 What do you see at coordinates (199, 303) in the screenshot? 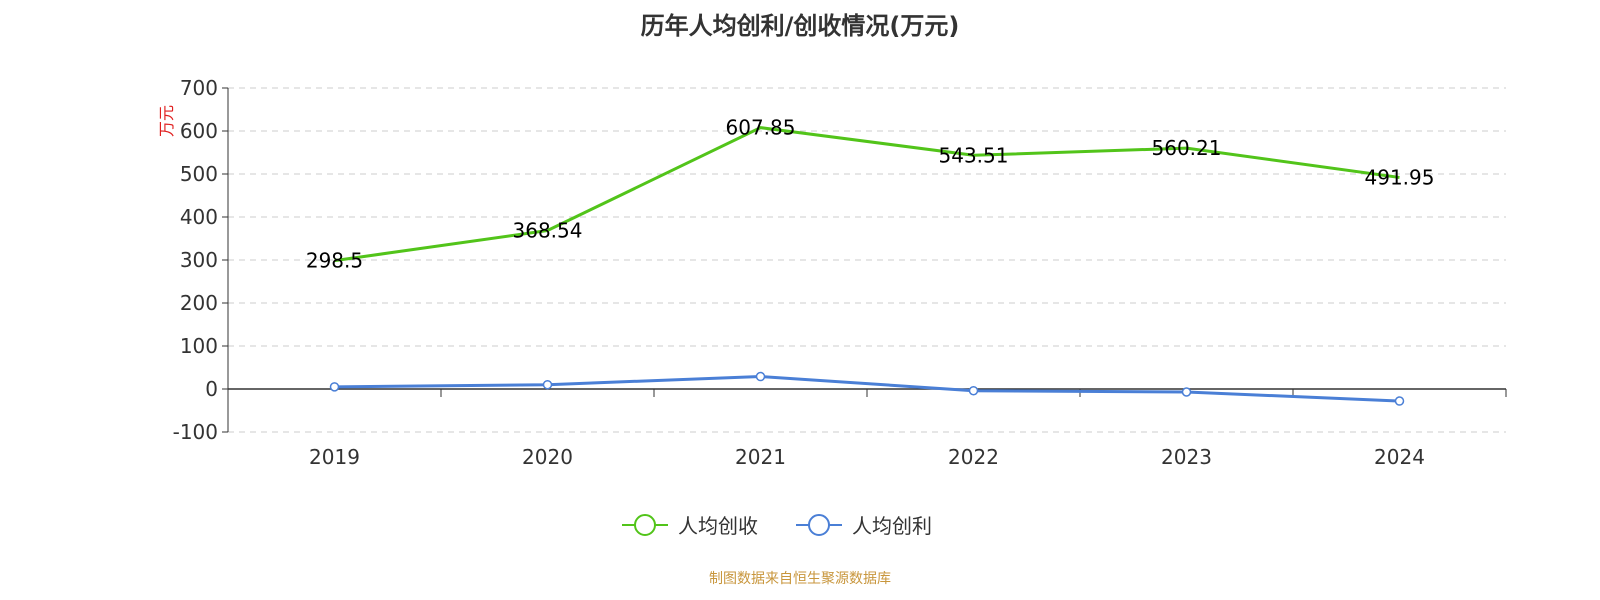
I see `y-tick-label: 200` at bounding box center [199, 303].